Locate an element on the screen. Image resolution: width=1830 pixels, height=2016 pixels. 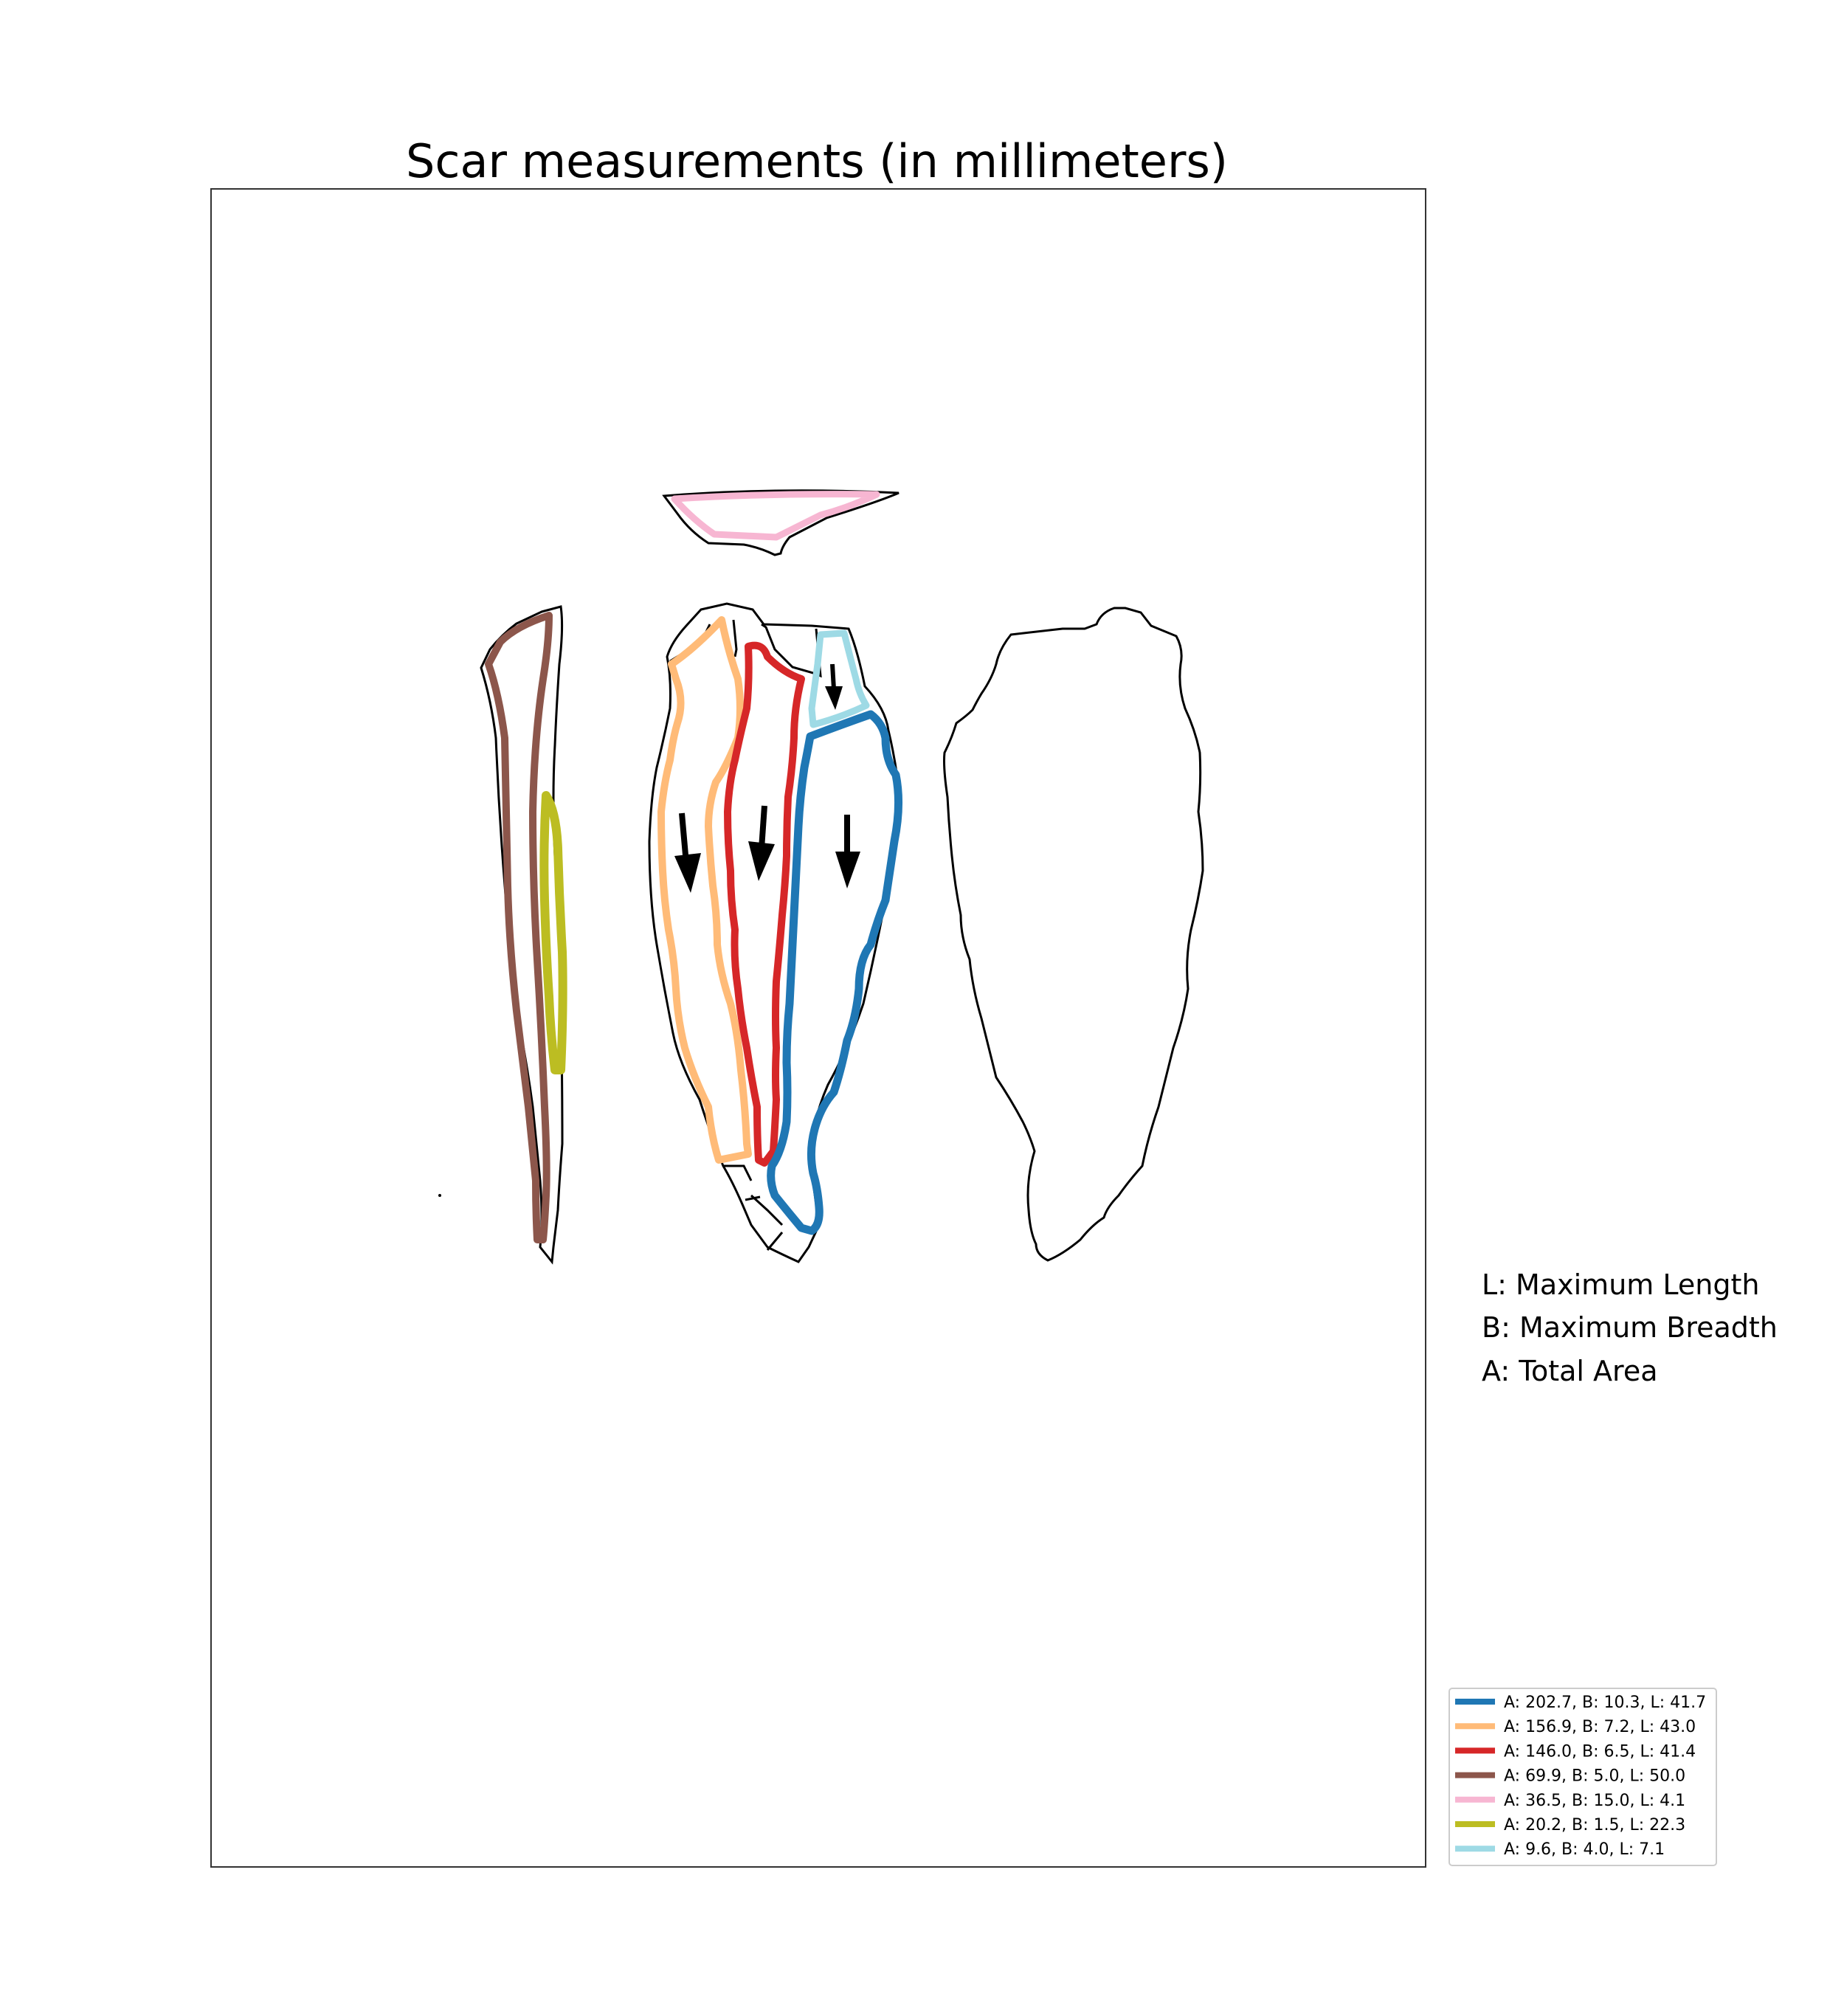
scar-5-outline is located at coordinates (775, 516).